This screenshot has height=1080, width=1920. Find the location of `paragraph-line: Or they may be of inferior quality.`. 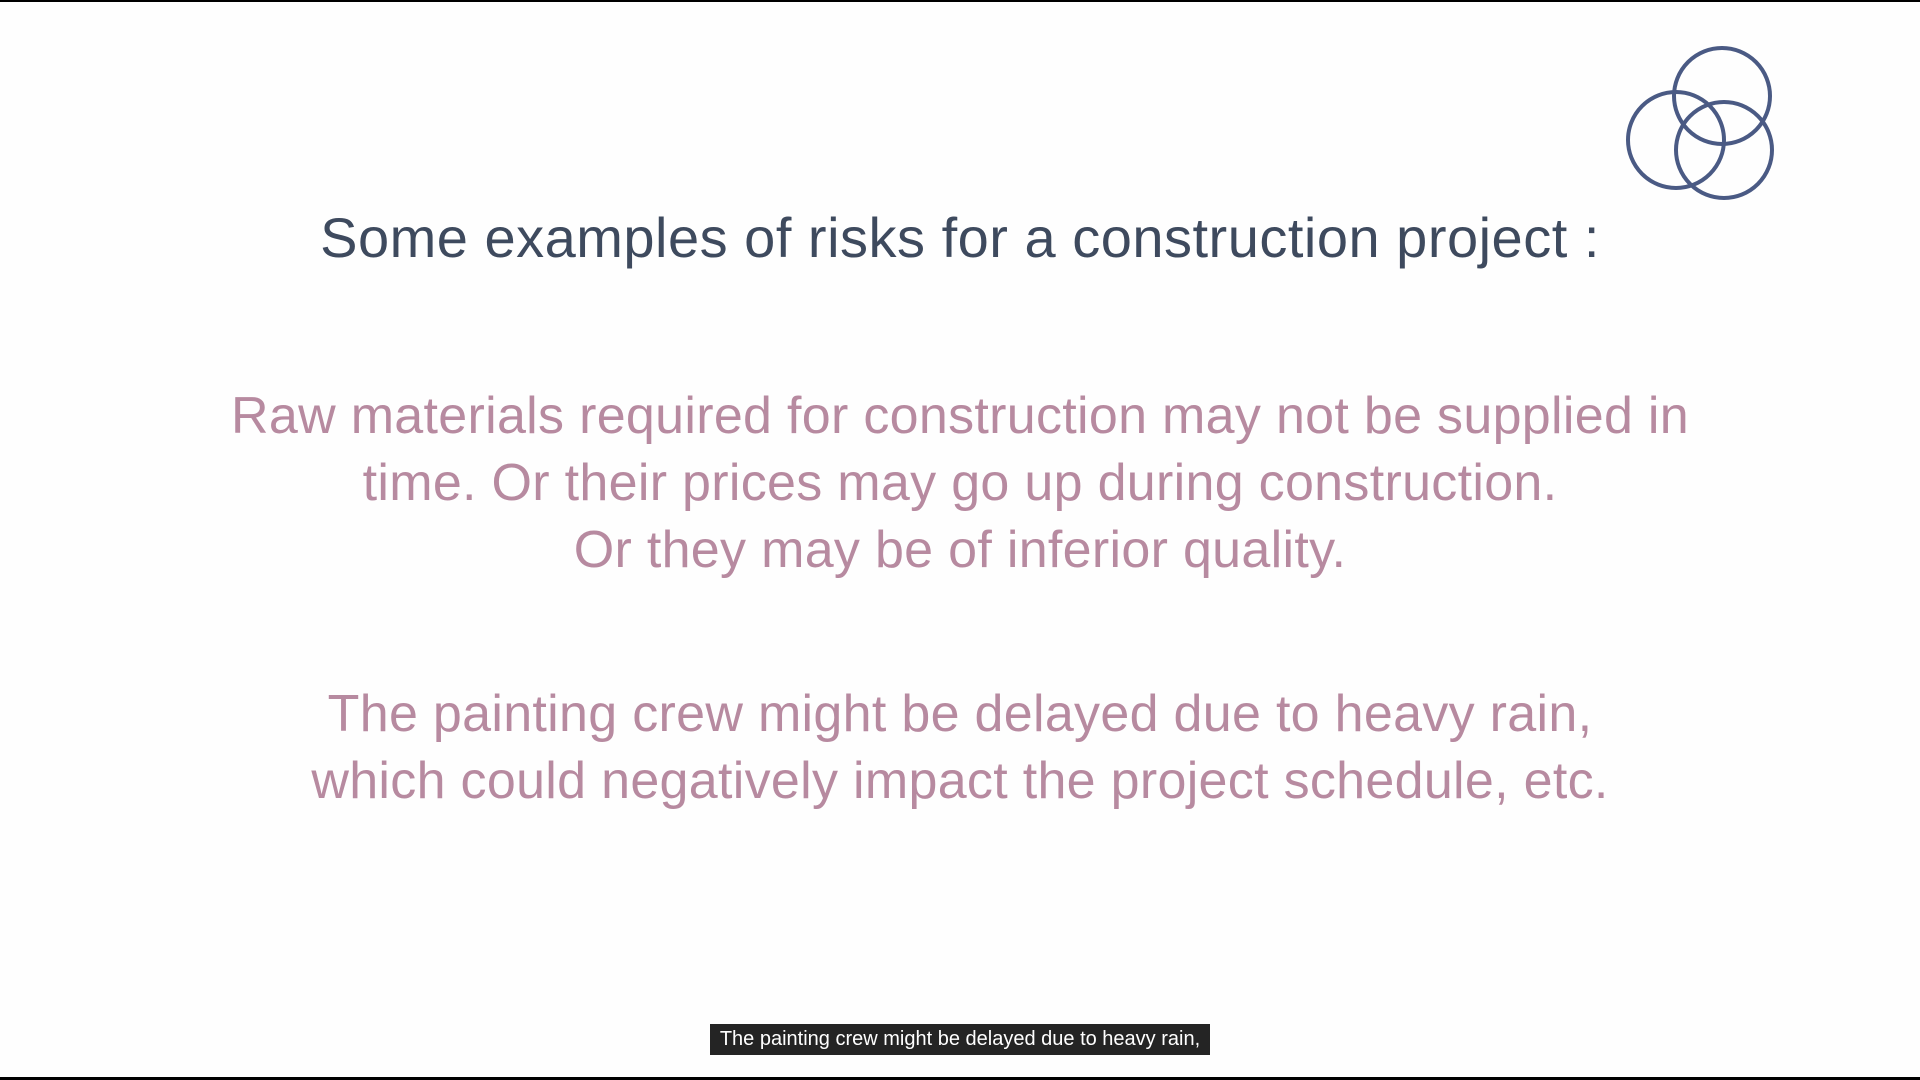

paragraph-line: Or they may be of inferior quality. is located at coordinates (960, 550).